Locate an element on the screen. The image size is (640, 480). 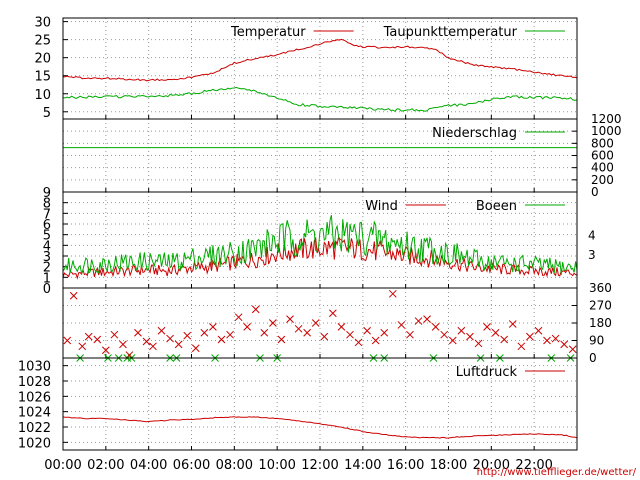
ytick-pressure-3: 1026 is located at coordinates (34, 397).